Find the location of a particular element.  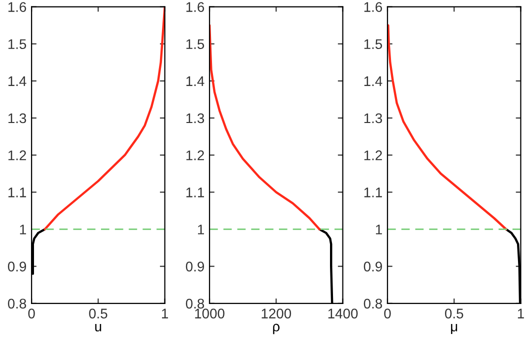

x-tick-label: 1400 is located at coordinates (343, 313).